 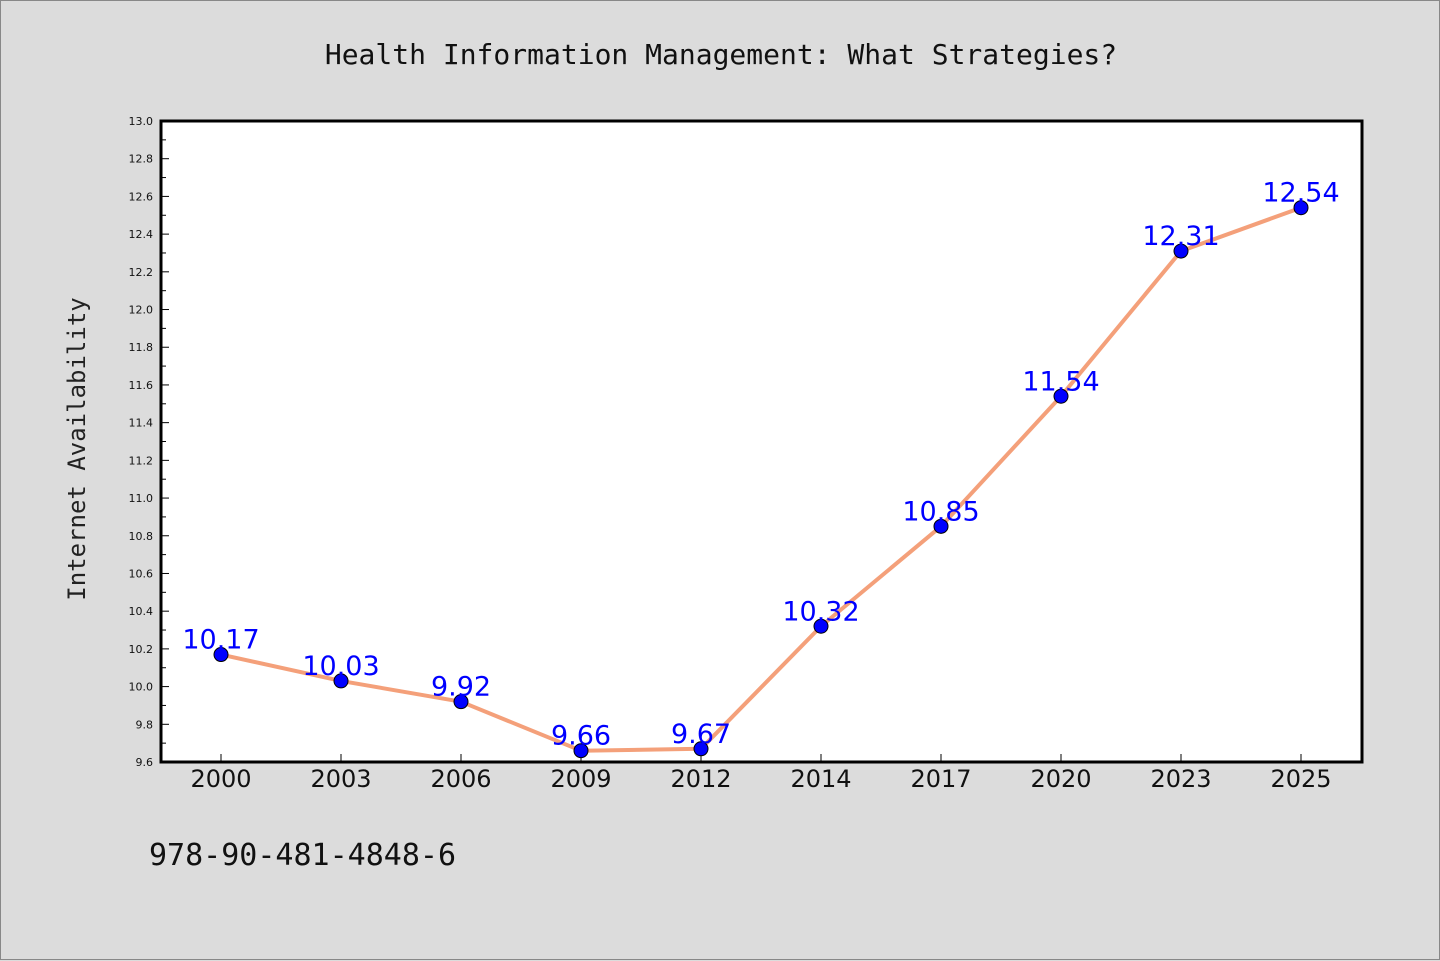 What do you see at coordinates (141, 687) in the screenshot?
I see `y-tick-label: 10.0` at bounding box center [141, 687].